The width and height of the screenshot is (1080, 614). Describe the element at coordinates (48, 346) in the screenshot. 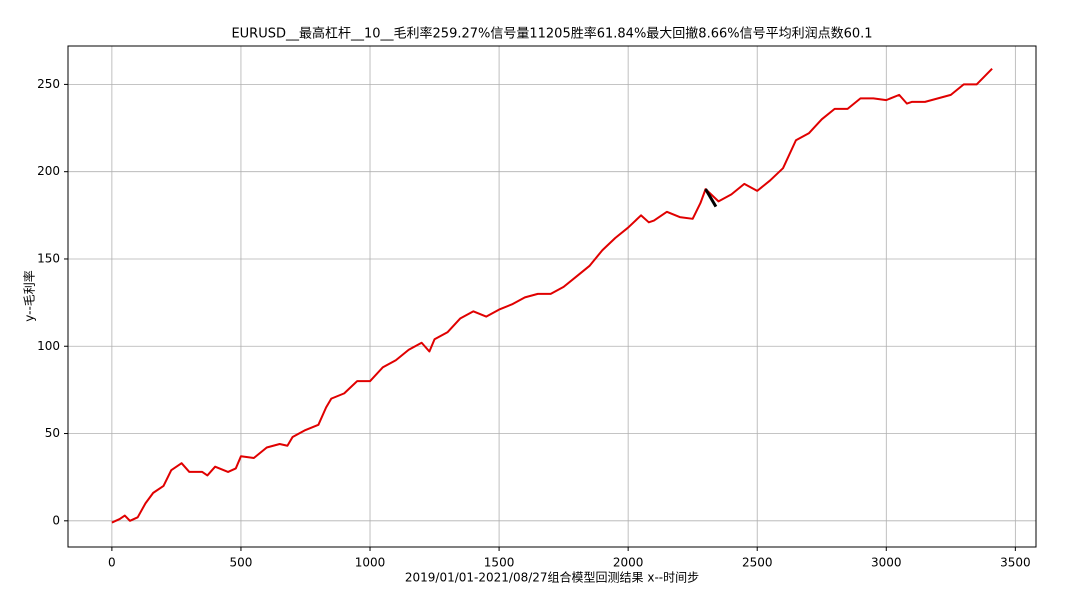

I see `y-tick-label: 100` at that location.